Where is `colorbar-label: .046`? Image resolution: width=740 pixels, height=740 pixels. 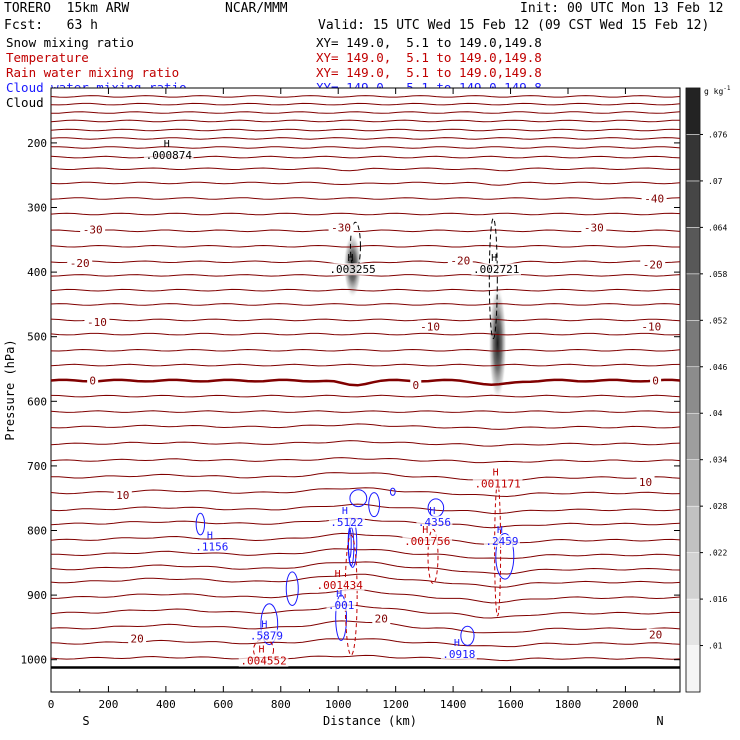 colorbar-label: .046 is located at coordinates (717, 367).